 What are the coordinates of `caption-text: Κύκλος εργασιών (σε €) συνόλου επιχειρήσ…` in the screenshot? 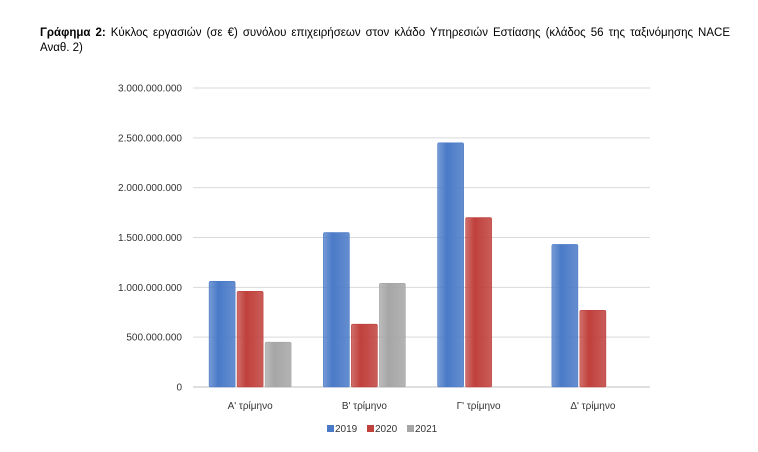 It's located at (385, 40).